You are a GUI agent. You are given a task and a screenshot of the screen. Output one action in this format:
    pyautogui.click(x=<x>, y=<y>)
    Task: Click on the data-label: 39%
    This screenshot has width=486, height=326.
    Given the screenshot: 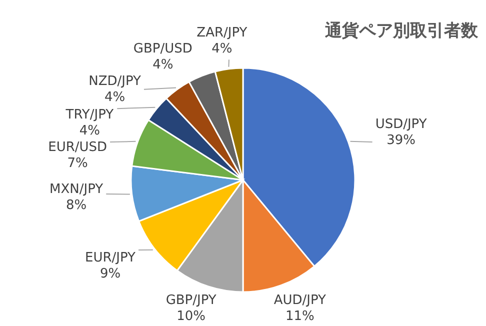 What is the action you would take?
    pyautogui.click(x=401, y=140)
    